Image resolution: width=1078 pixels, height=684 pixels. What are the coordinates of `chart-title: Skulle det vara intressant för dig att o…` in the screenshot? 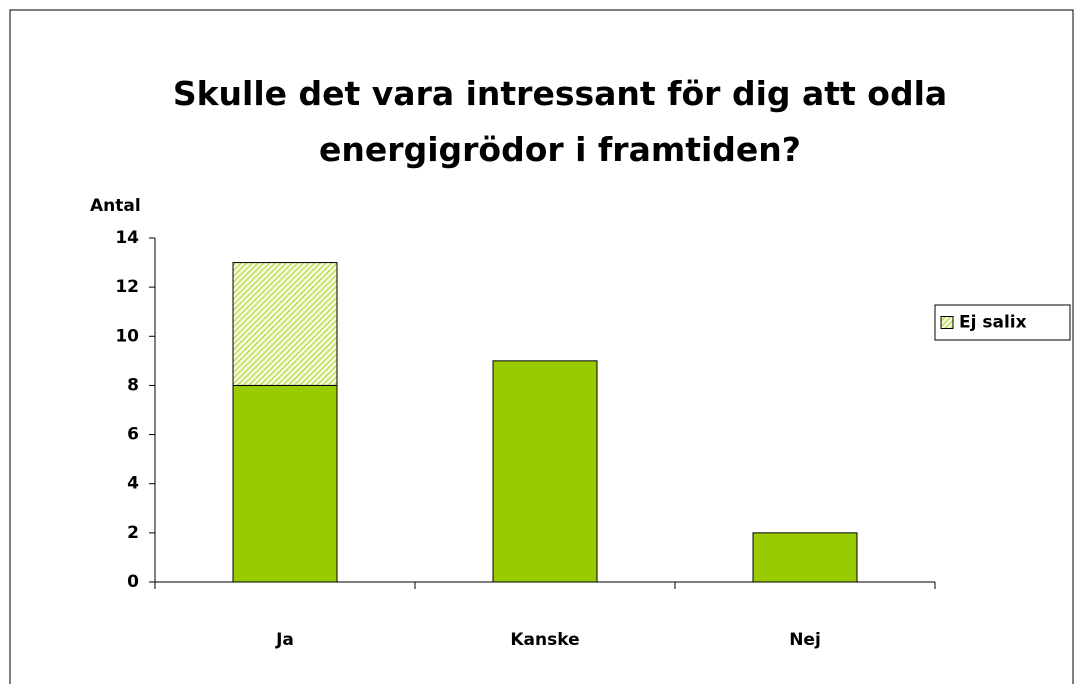 It's located at (560, 121).